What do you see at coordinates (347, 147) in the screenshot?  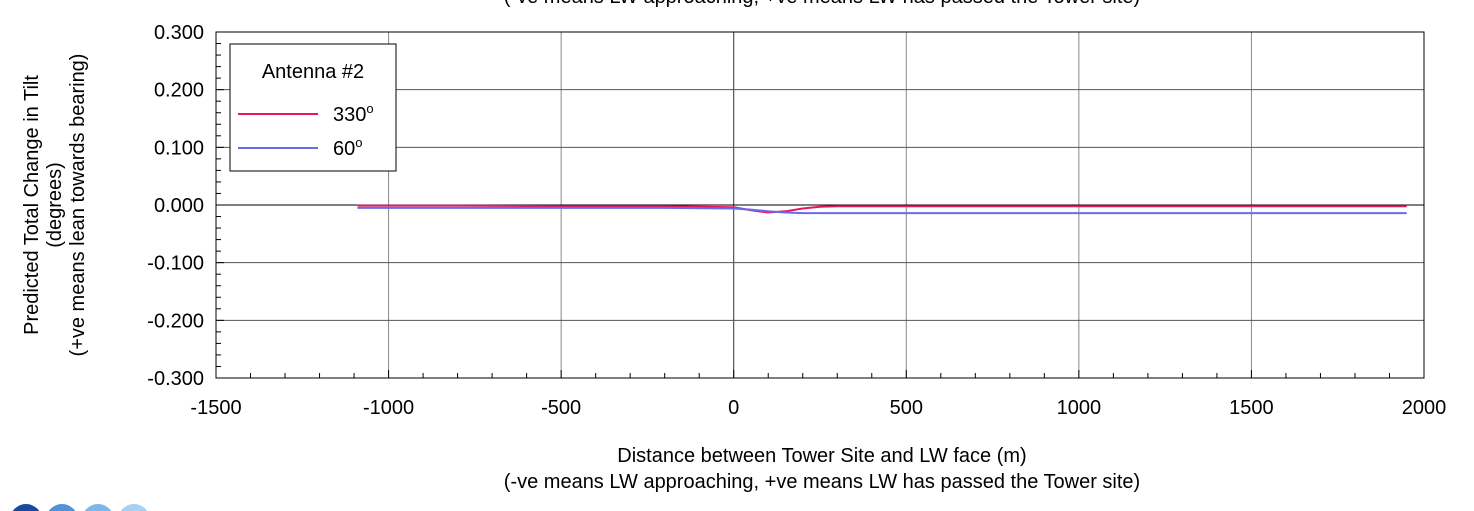 I see `legend-label-60: 60o` at bounding box center [347, 147].